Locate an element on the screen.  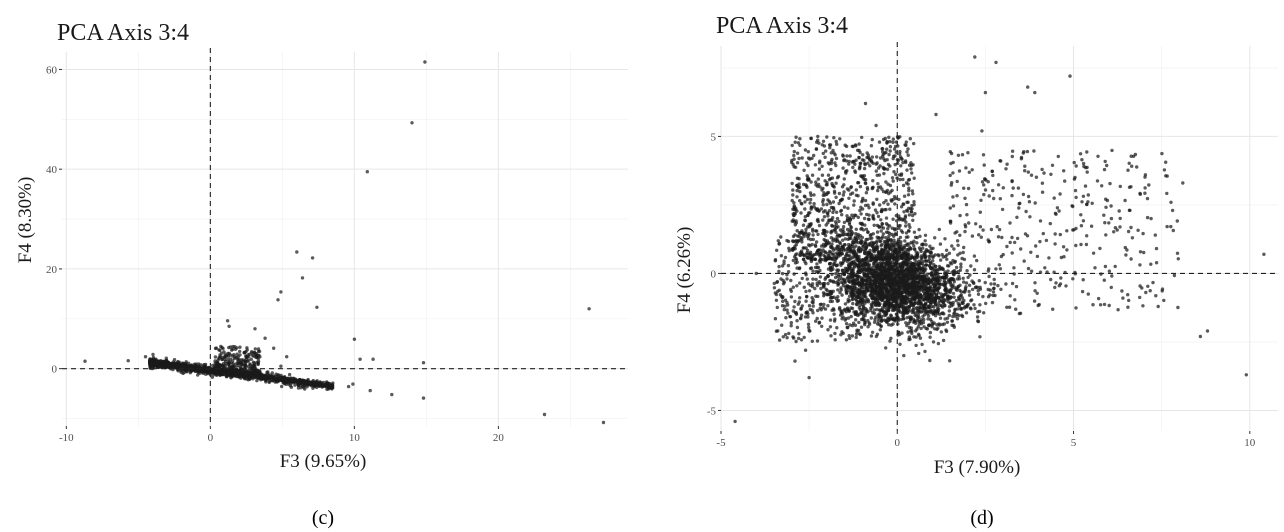
panel-label-c: (c) is located at coordinates (323, 518).